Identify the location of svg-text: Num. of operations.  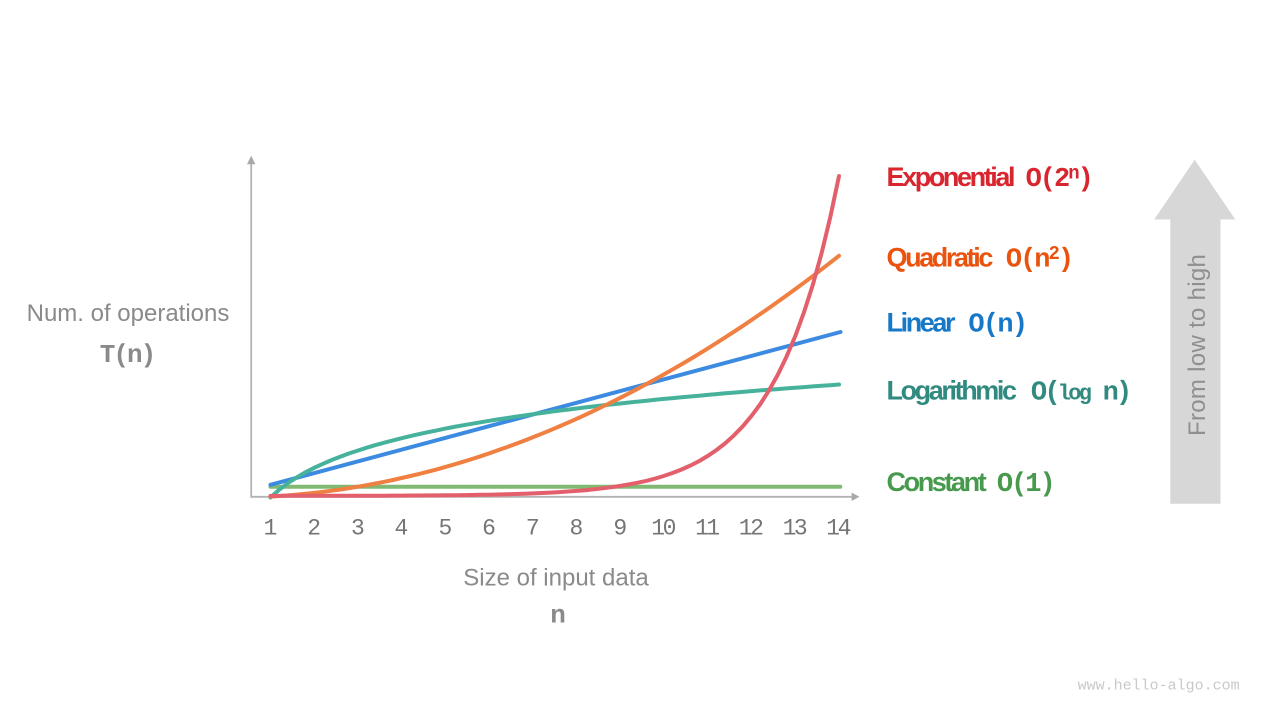
(128, 313).